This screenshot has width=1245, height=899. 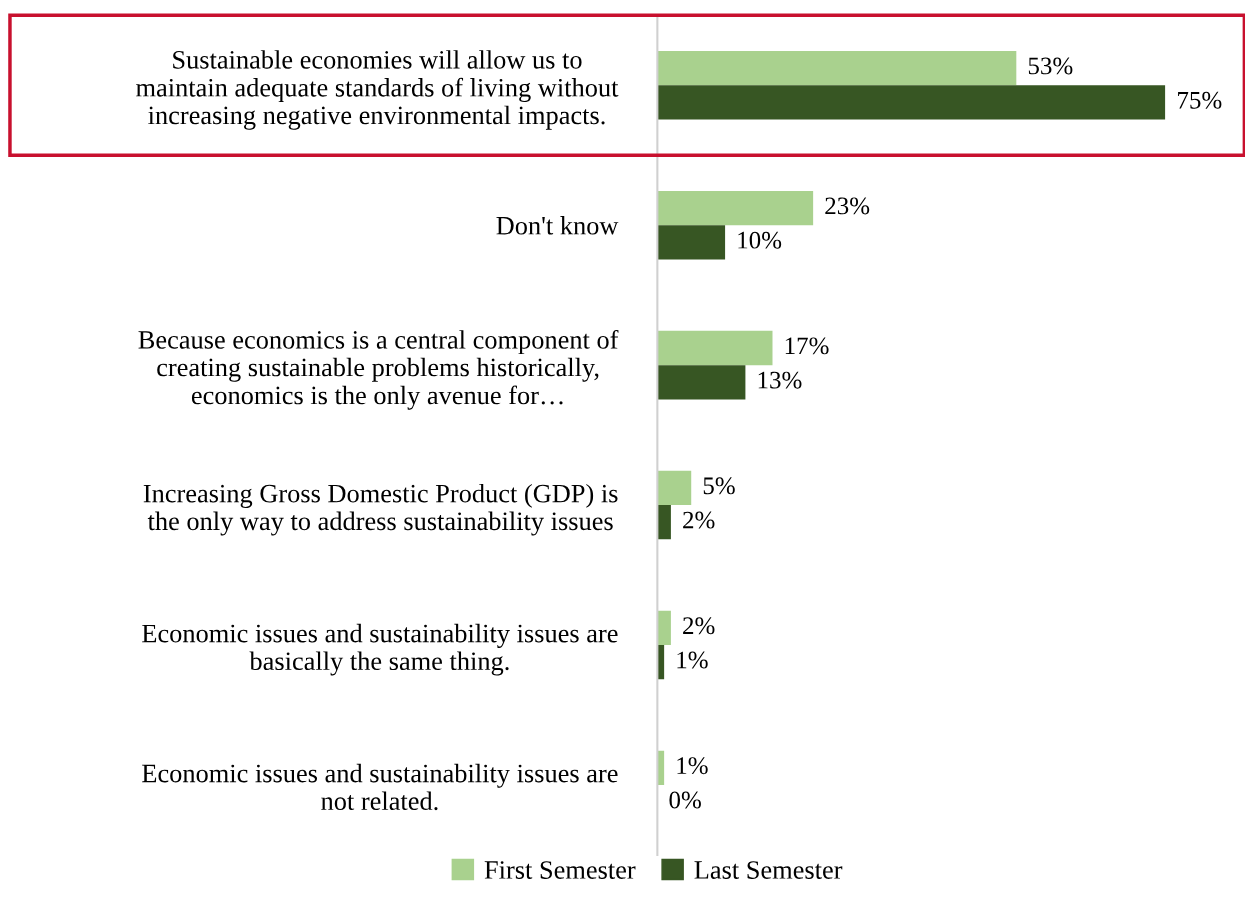 I want to click on y-tick-label: Sustainable economies will allow us to maintain adequate standards of living without increasing negative environmental impacts., so click(x=377, y=90).